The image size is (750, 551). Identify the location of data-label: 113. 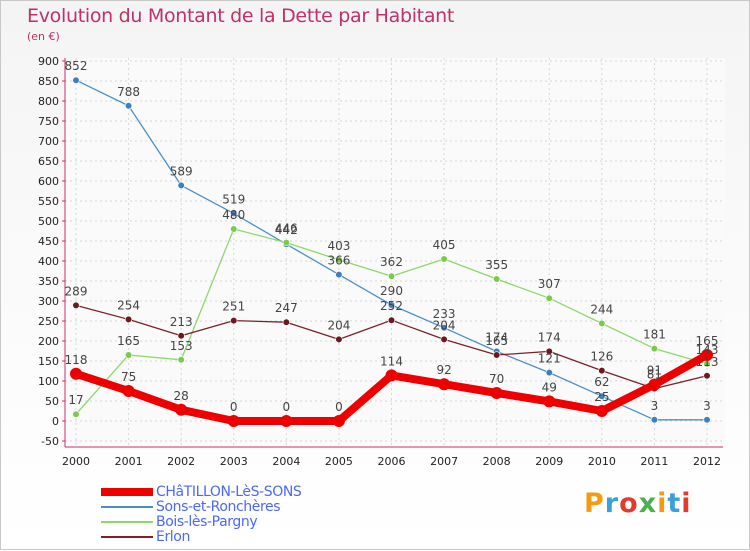
(707, 362).